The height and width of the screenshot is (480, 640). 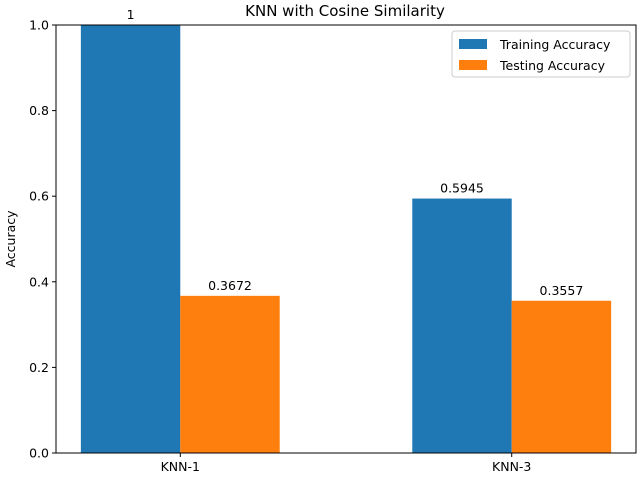 What do you see at coordinates (511, 466) in the screenshot?
I see `x-tick-label: KNN-3` at bounding box center [511, 466].